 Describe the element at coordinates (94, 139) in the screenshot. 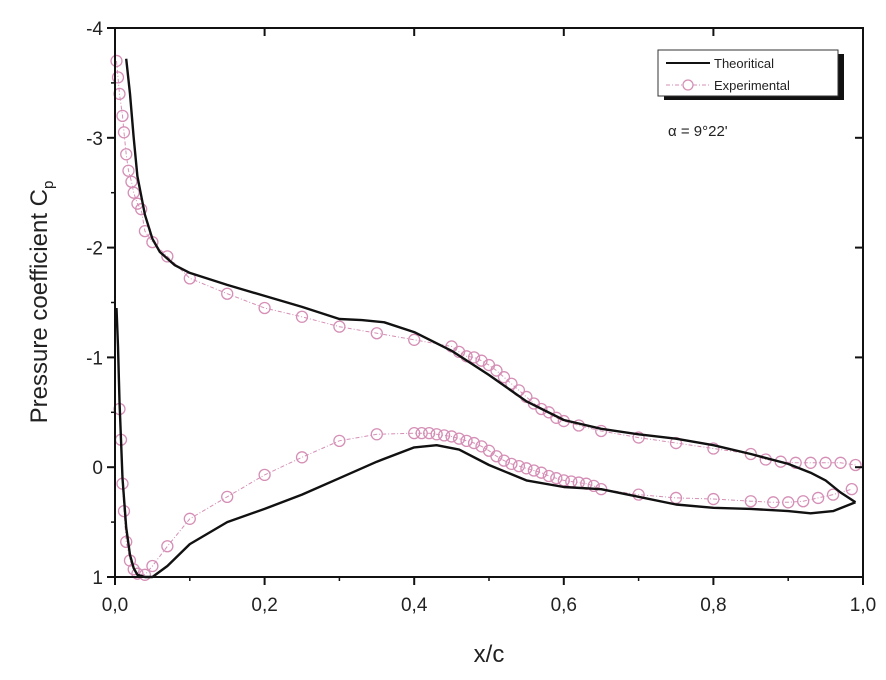

I see `y-tick-label: -3` at that location.